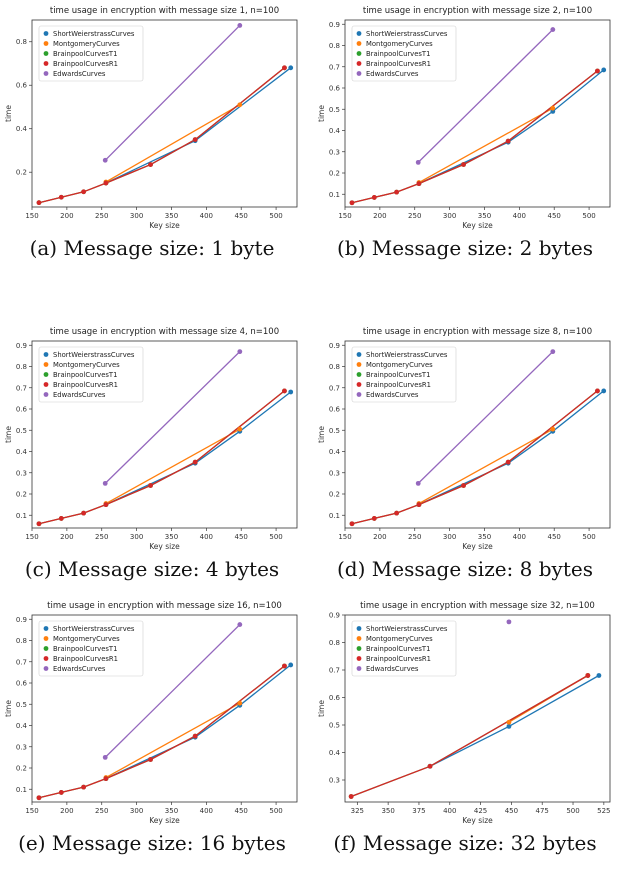 The height and width of the screenshot is (884, 617). What do you see at coordinates (105, 757) in the screenshot?
I see `data-point-edwardscurves` at bounding box center [105, 757].